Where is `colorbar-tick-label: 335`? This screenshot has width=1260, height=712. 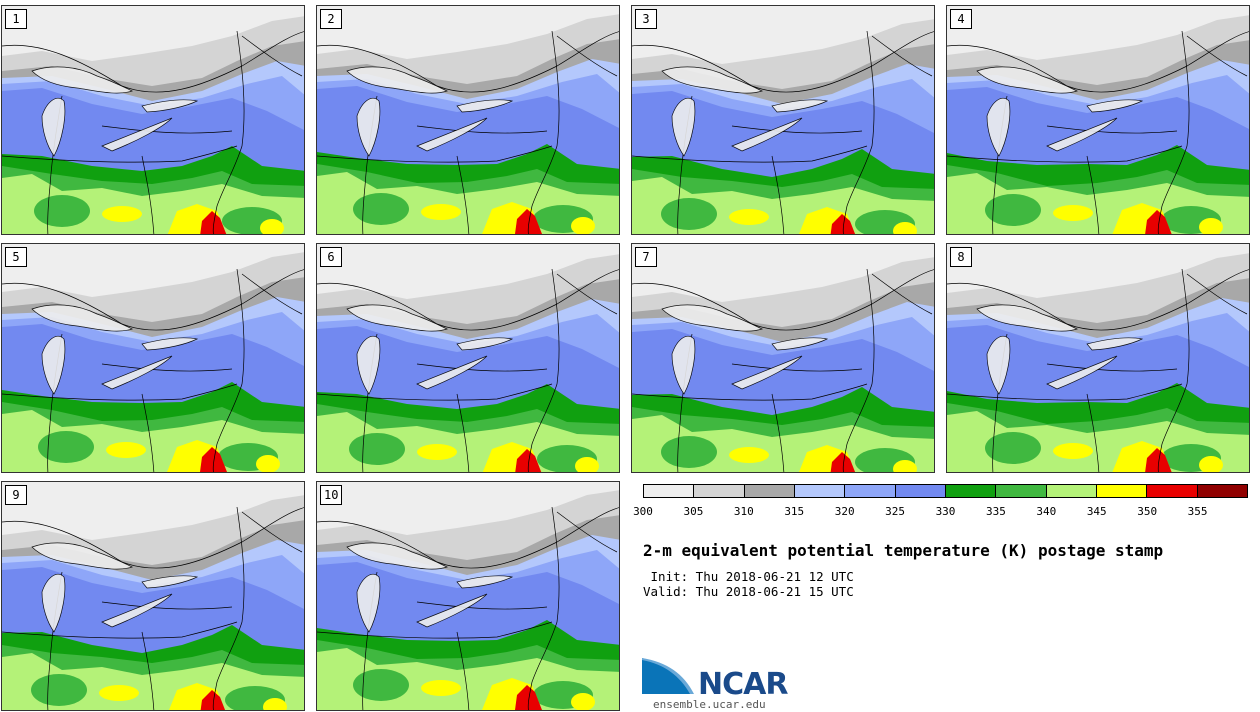 colorbar-tick-label: 335 is located at coordinates (995, 511).